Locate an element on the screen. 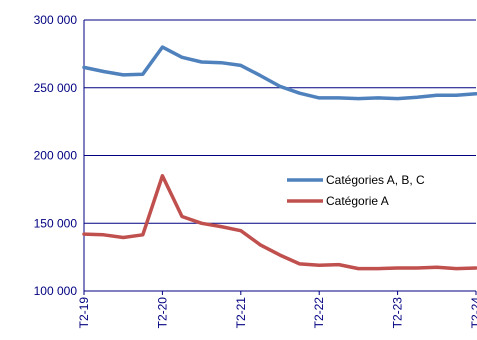  legend-label-0: Catégories A, B, C is located at coordinates (375, 180).